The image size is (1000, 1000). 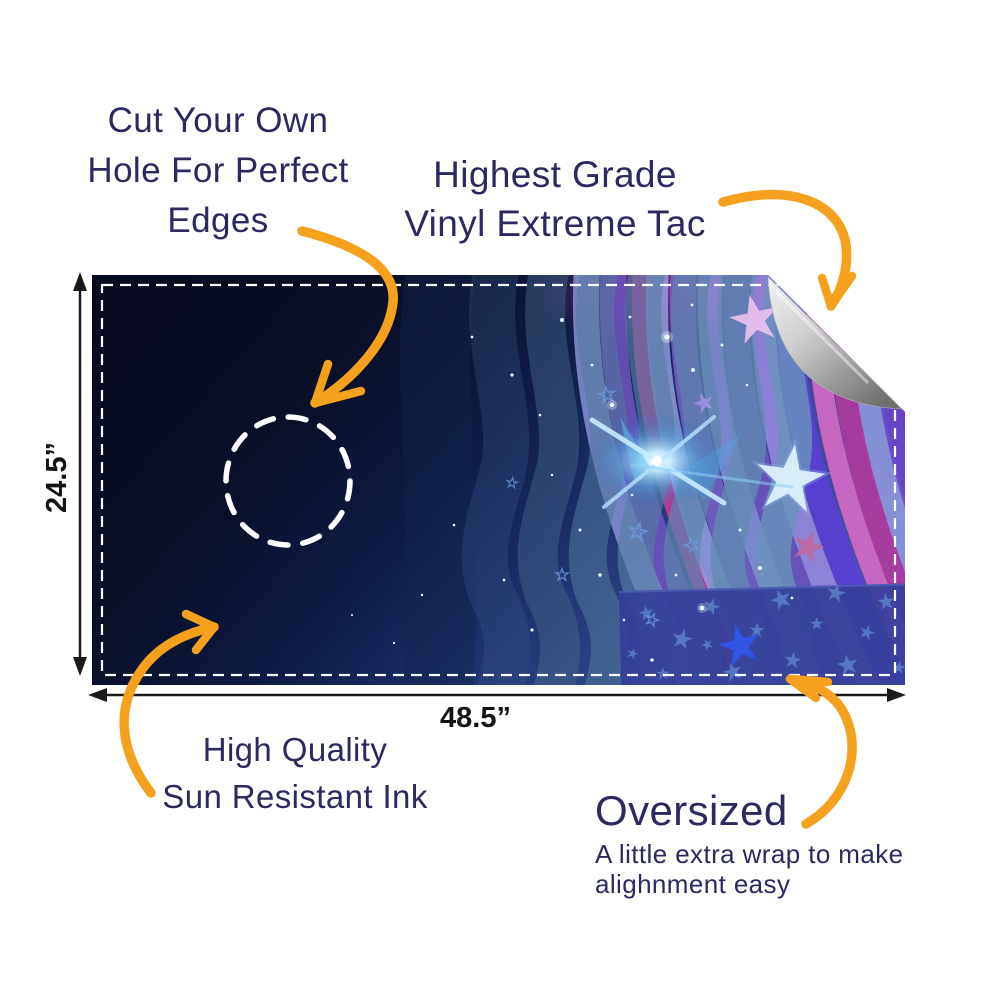 What do you see at coordinates (497, 695) in the screenshot?
I see `width-dimension` at bounding box center [497, 695].